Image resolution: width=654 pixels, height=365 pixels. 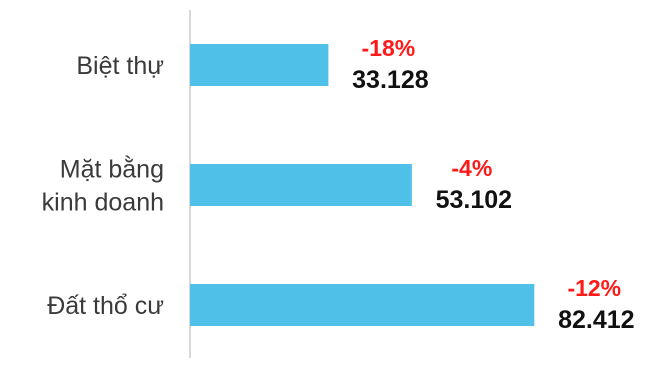 I want to click on category-label-2: Mặt bằng kinh doanh, so click(x=103, y=186).